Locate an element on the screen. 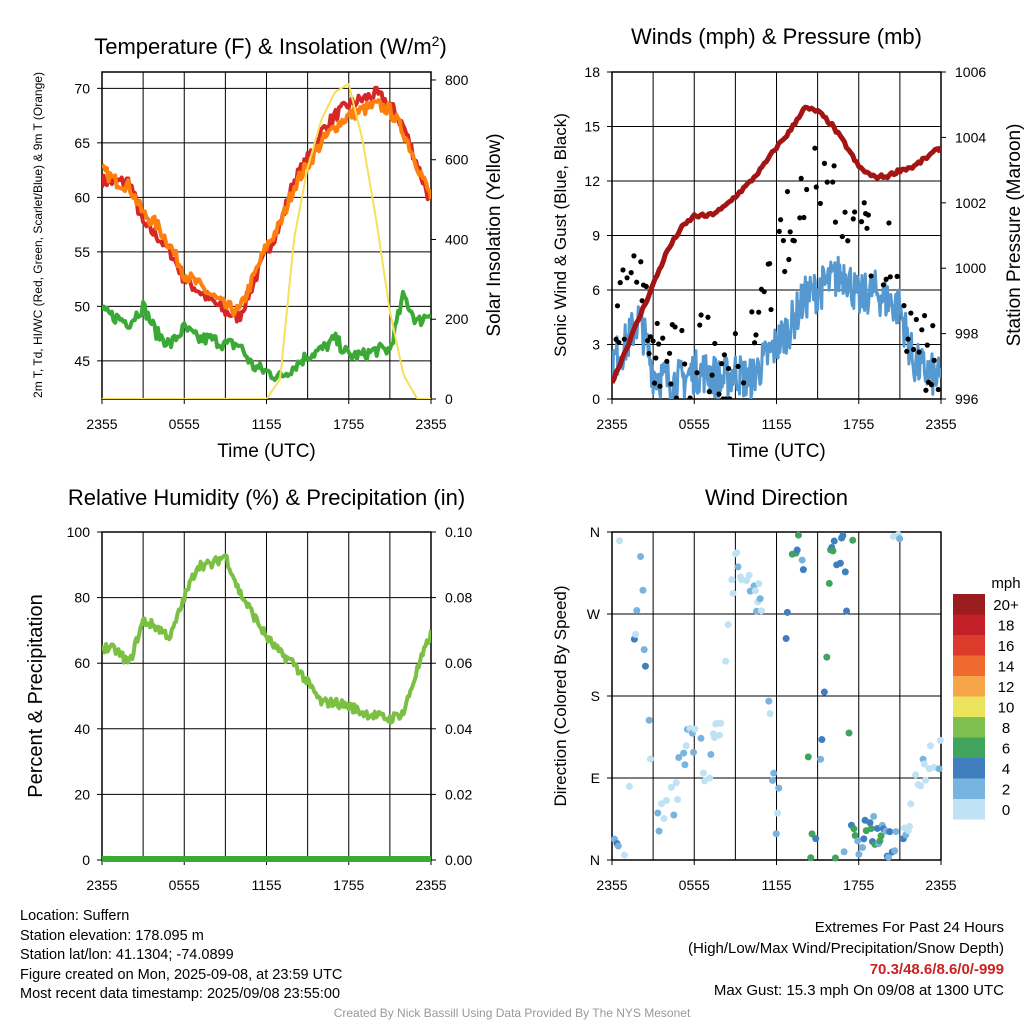  legend-label: 4 is located at coordinates (1006, 769).